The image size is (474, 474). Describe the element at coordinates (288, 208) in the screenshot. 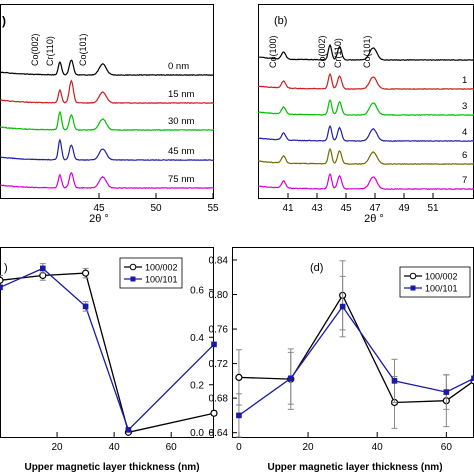

I see `x-tick-label: 41` at that location.